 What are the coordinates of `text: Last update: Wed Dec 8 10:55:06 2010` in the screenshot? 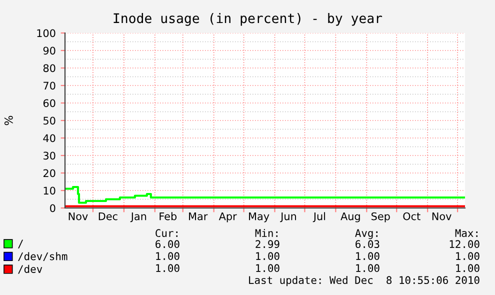 It's located at (364, 281).